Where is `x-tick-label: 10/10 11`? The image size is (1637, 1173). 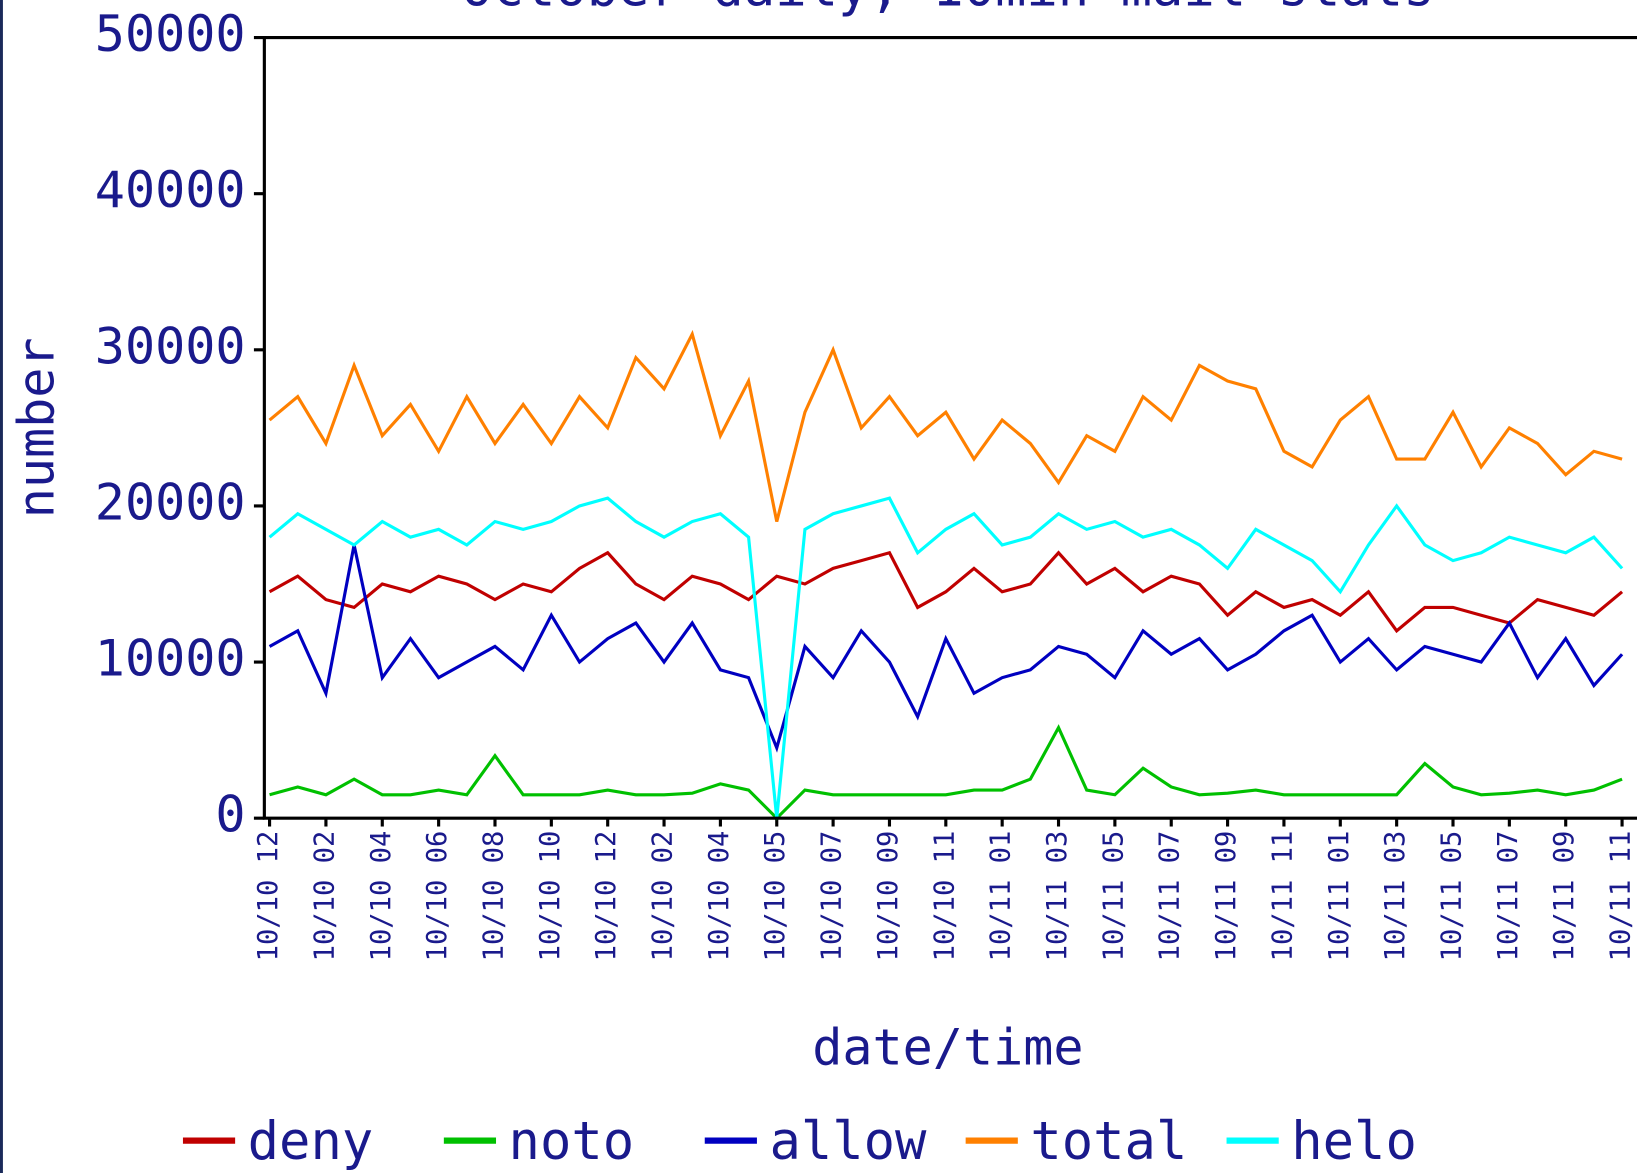
x-tick-label: 10/10 11 is located at coordinates (944, 896).